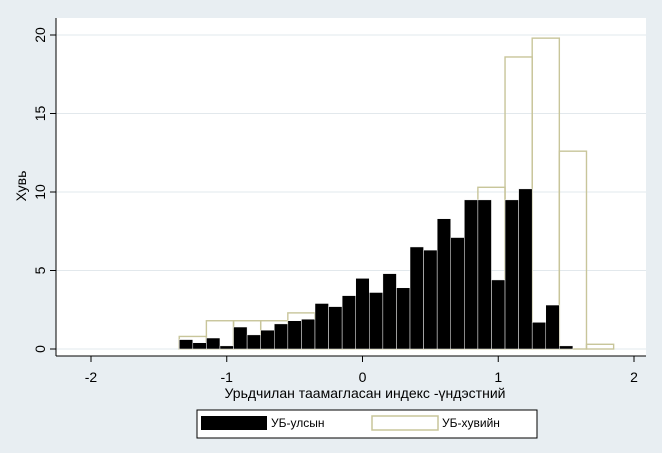 The height and width of the screenshot is (458, 662). Describe the element at coordinates (227, 377) in the screenshot. I see `x-tick-label: -1` at that location.